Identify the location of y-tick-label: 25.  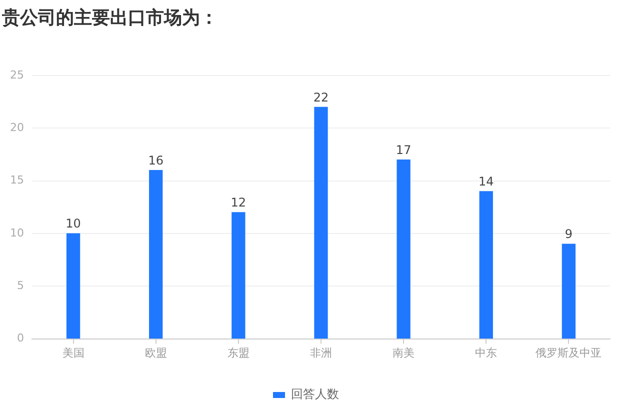
(17, 75).